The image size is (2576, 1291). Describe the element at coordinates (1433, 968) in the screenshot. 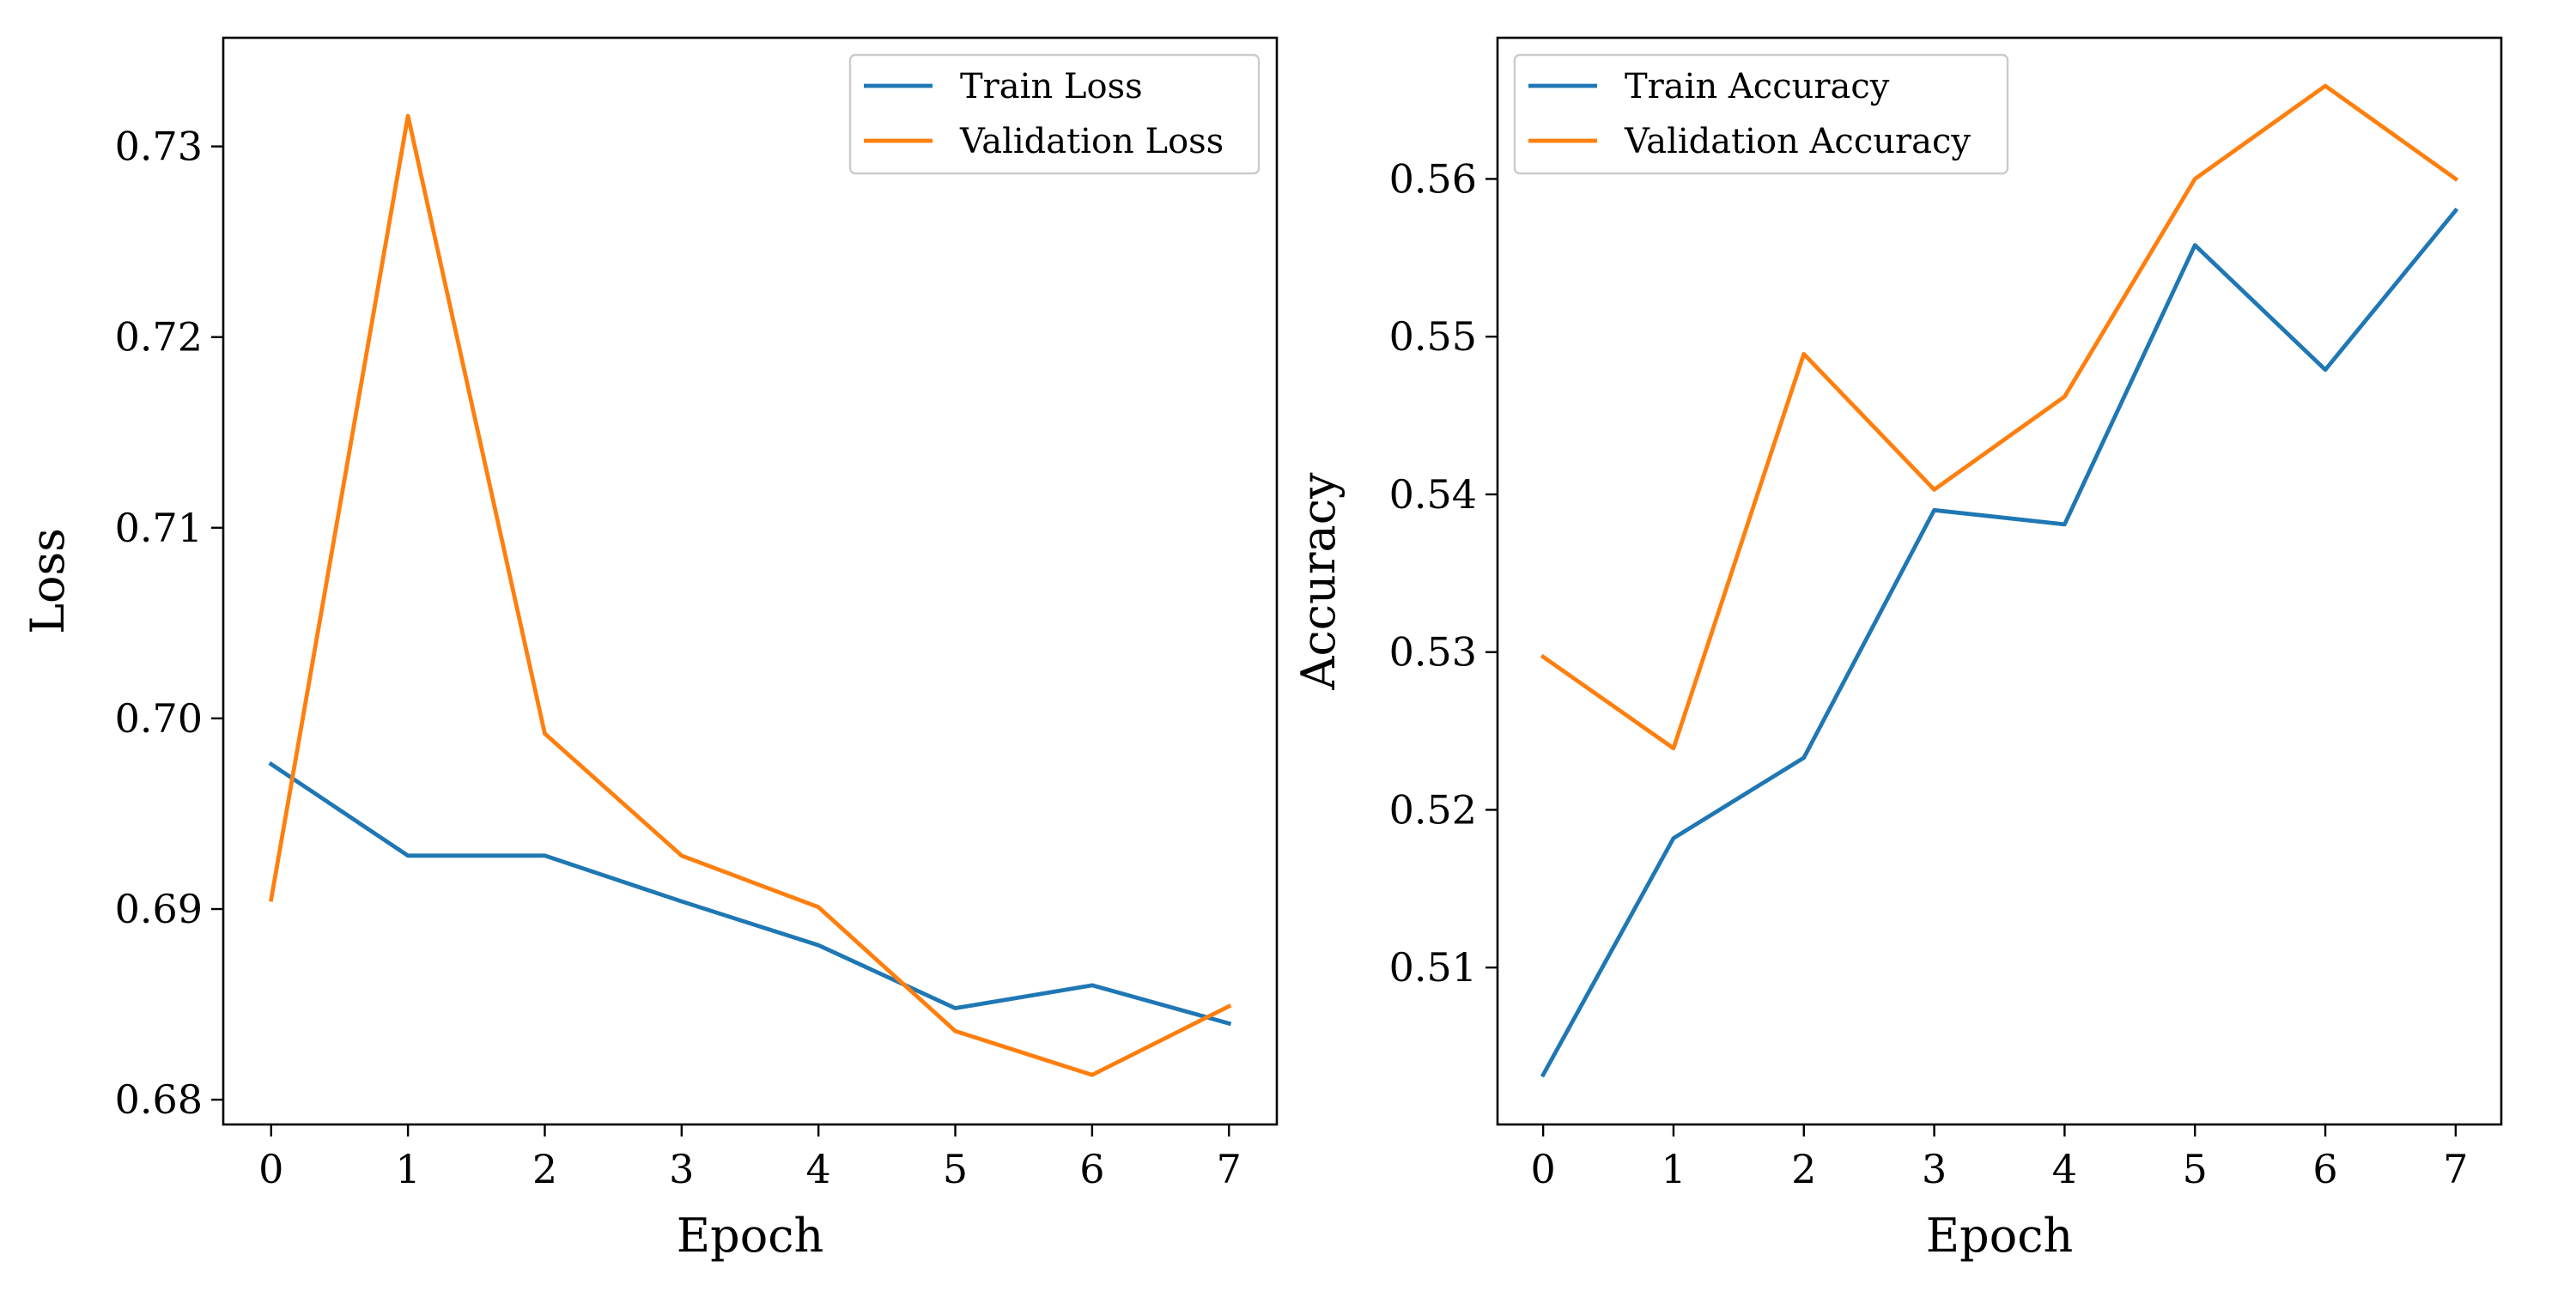

I see `y-tick-label: 0.51` at that location.